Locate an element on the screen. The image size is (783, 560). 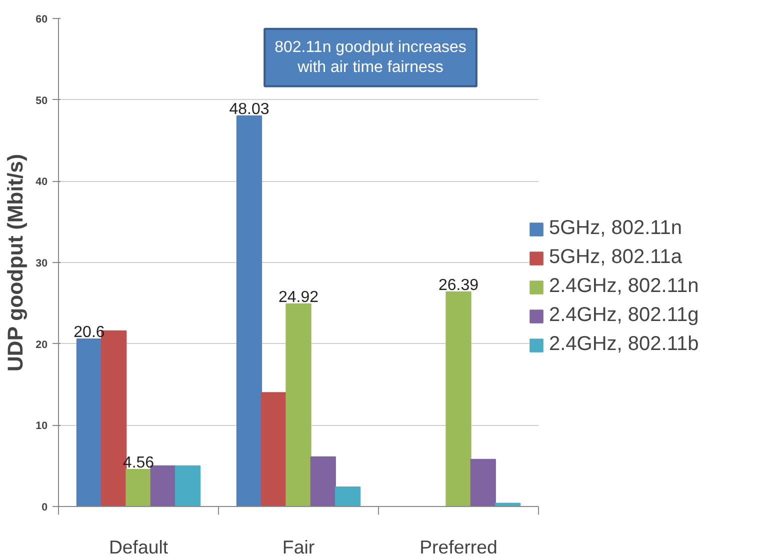
data-label: 48.03 is located at coordinates (249, 109).